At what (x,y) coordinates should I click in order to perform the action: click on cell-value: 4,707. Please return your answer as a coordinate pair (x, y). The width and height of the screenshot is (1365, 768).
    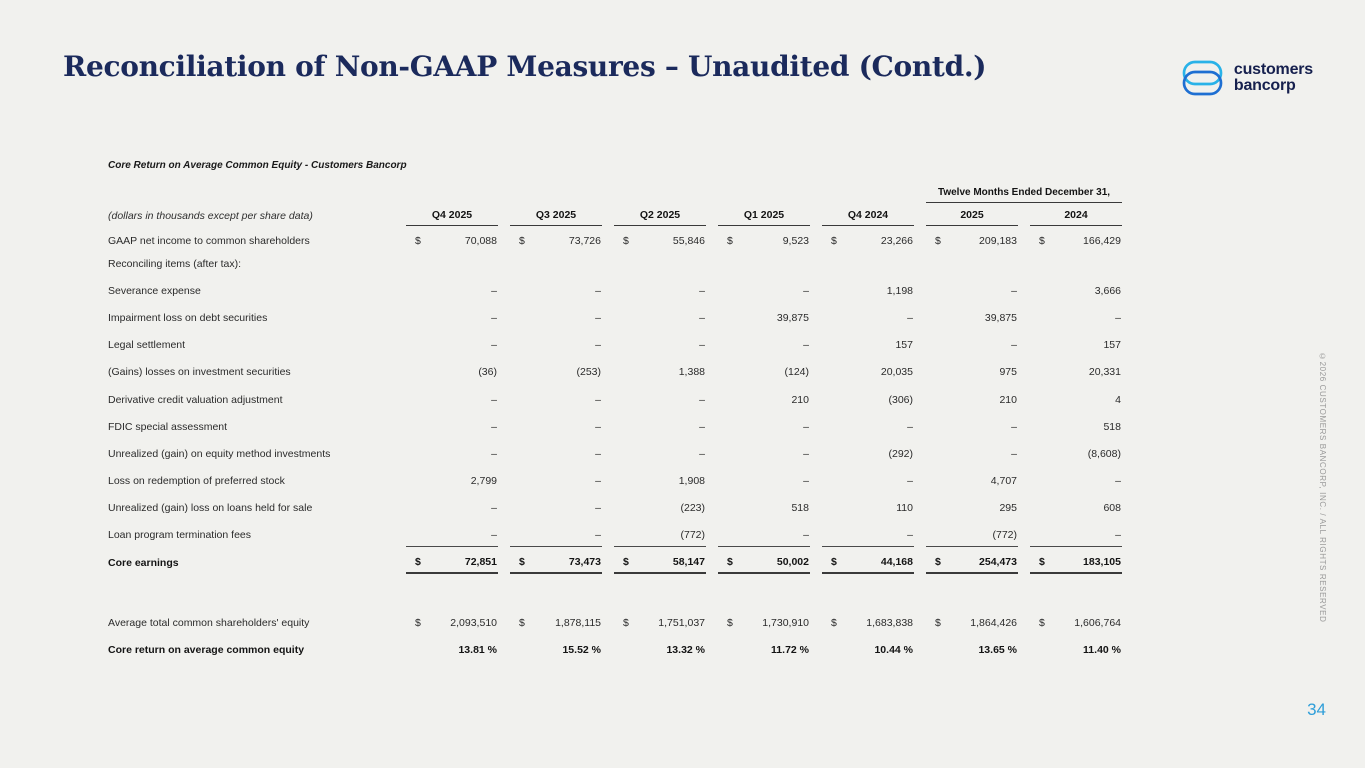
    Looking at the image, I should click on (1003, 481).